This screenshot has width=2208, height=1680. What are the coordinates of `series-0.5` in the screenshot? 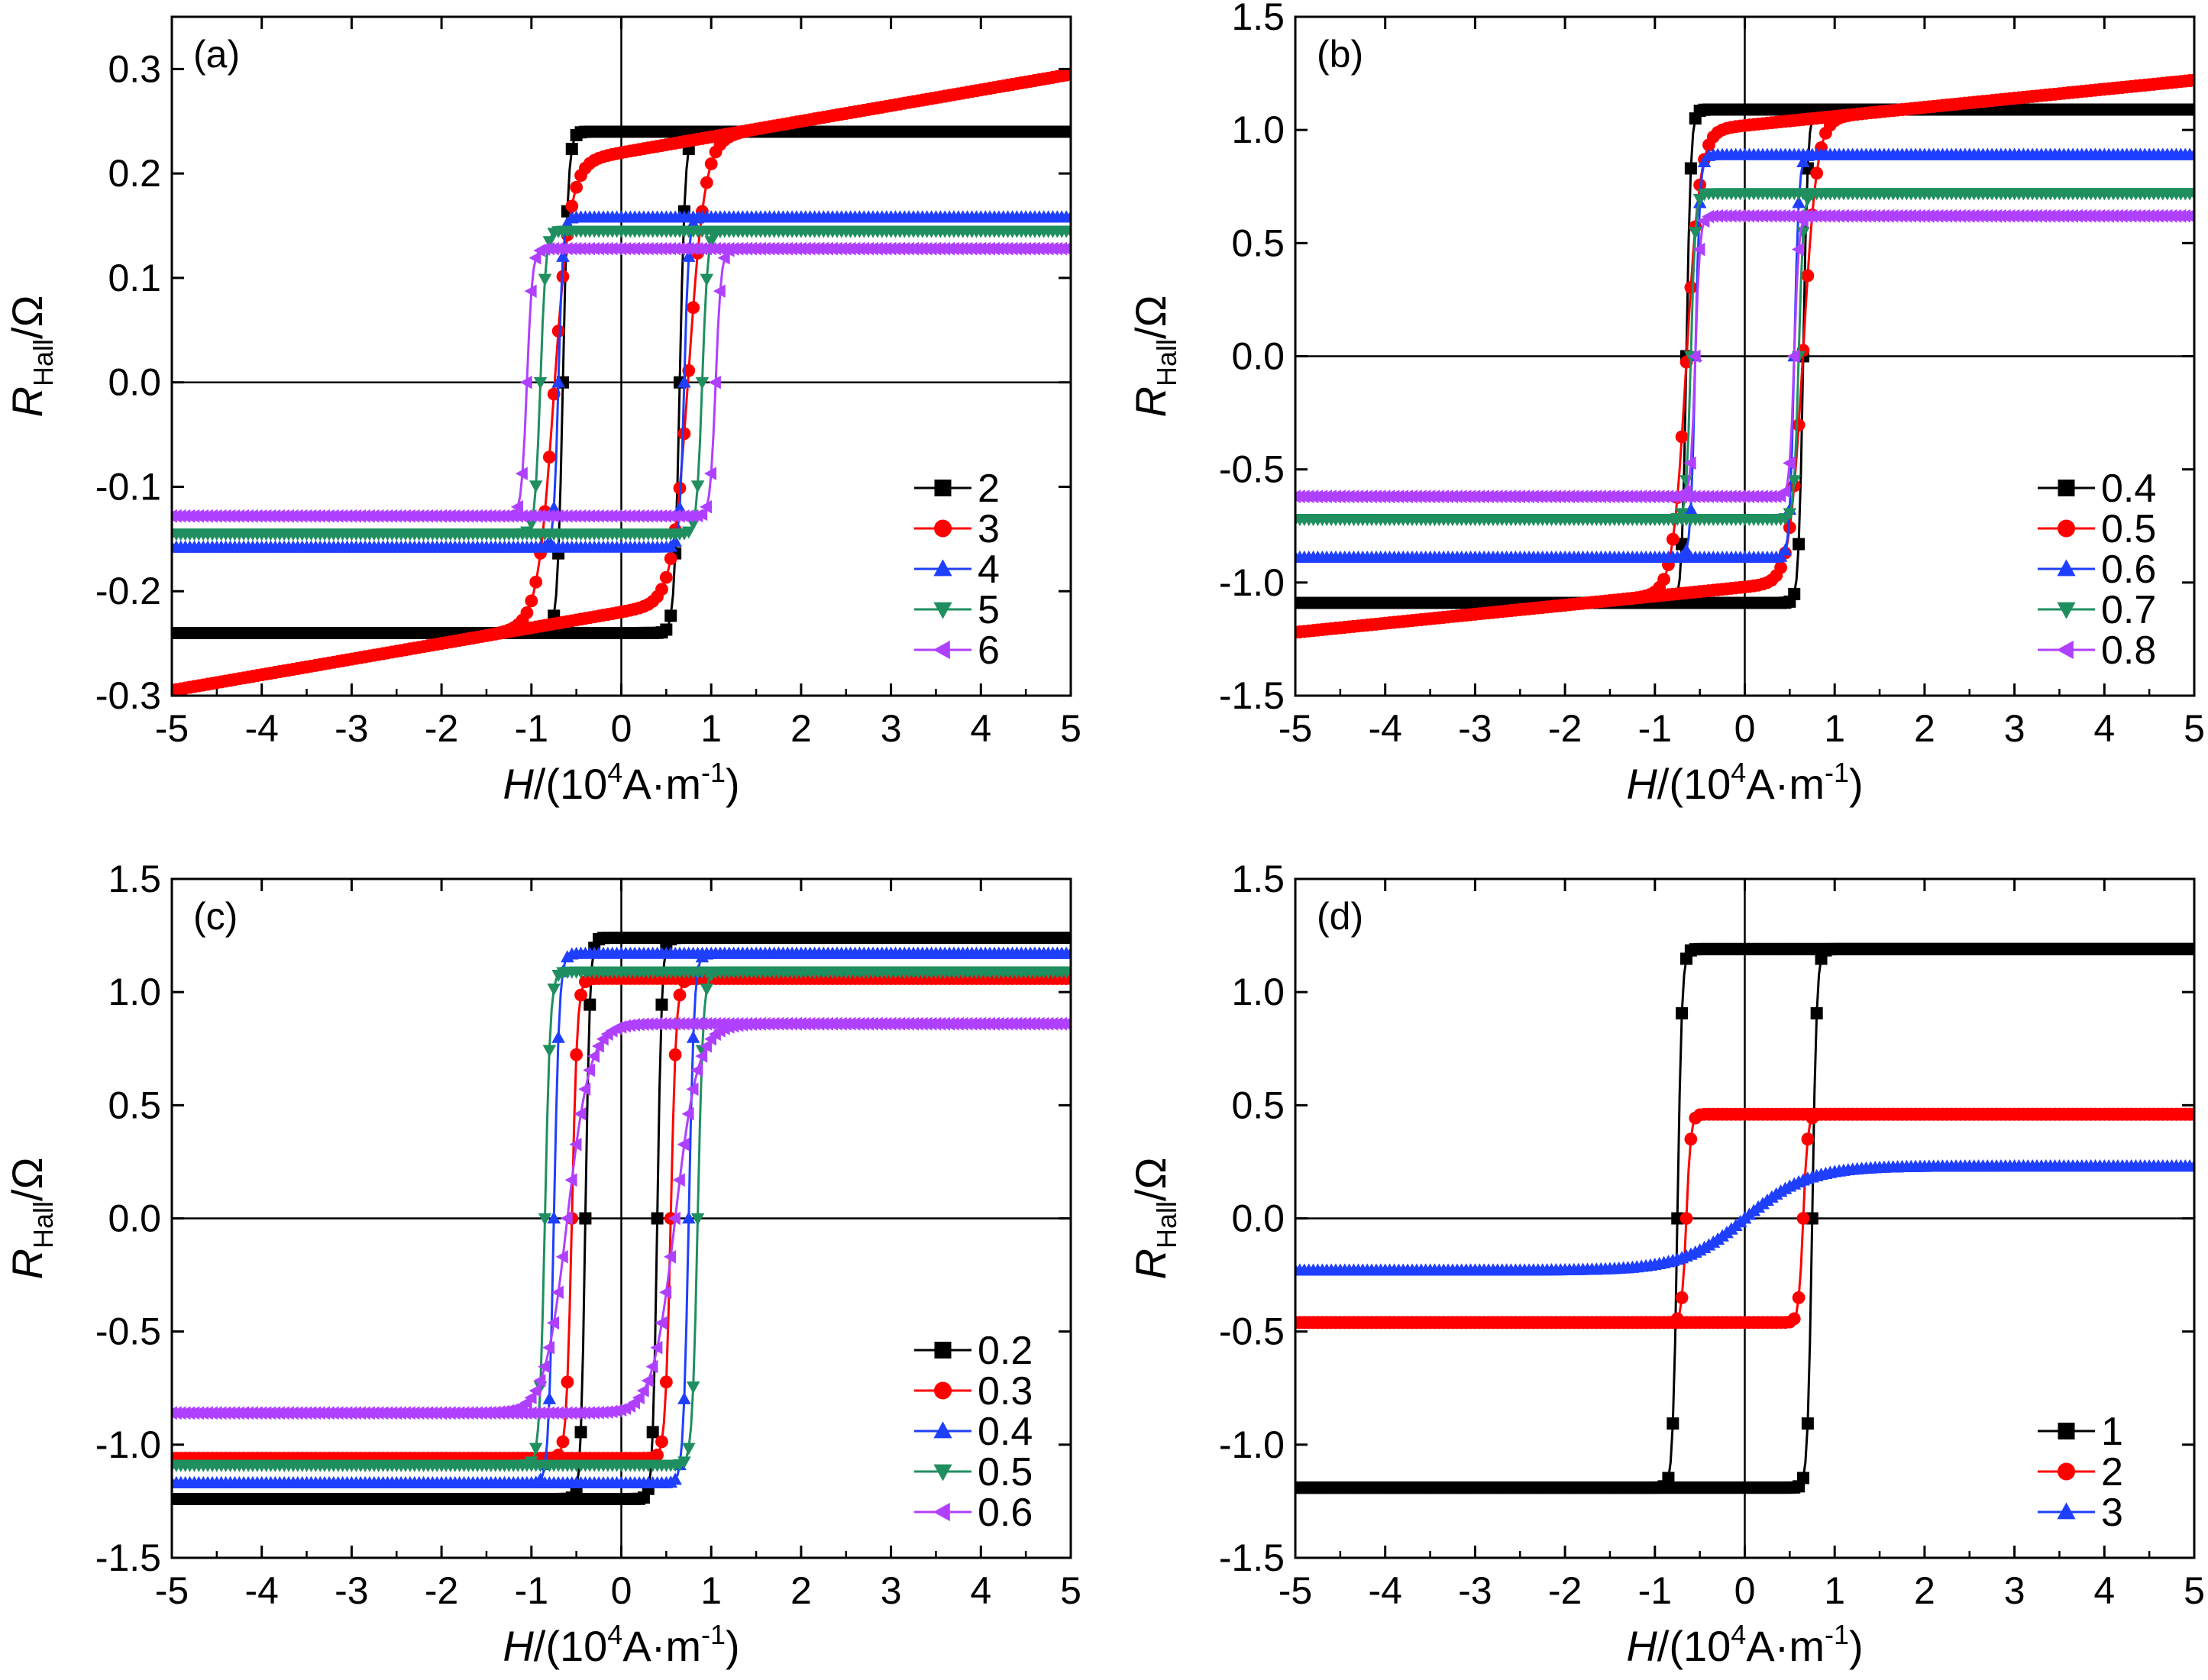 It's located at (1744, 356).